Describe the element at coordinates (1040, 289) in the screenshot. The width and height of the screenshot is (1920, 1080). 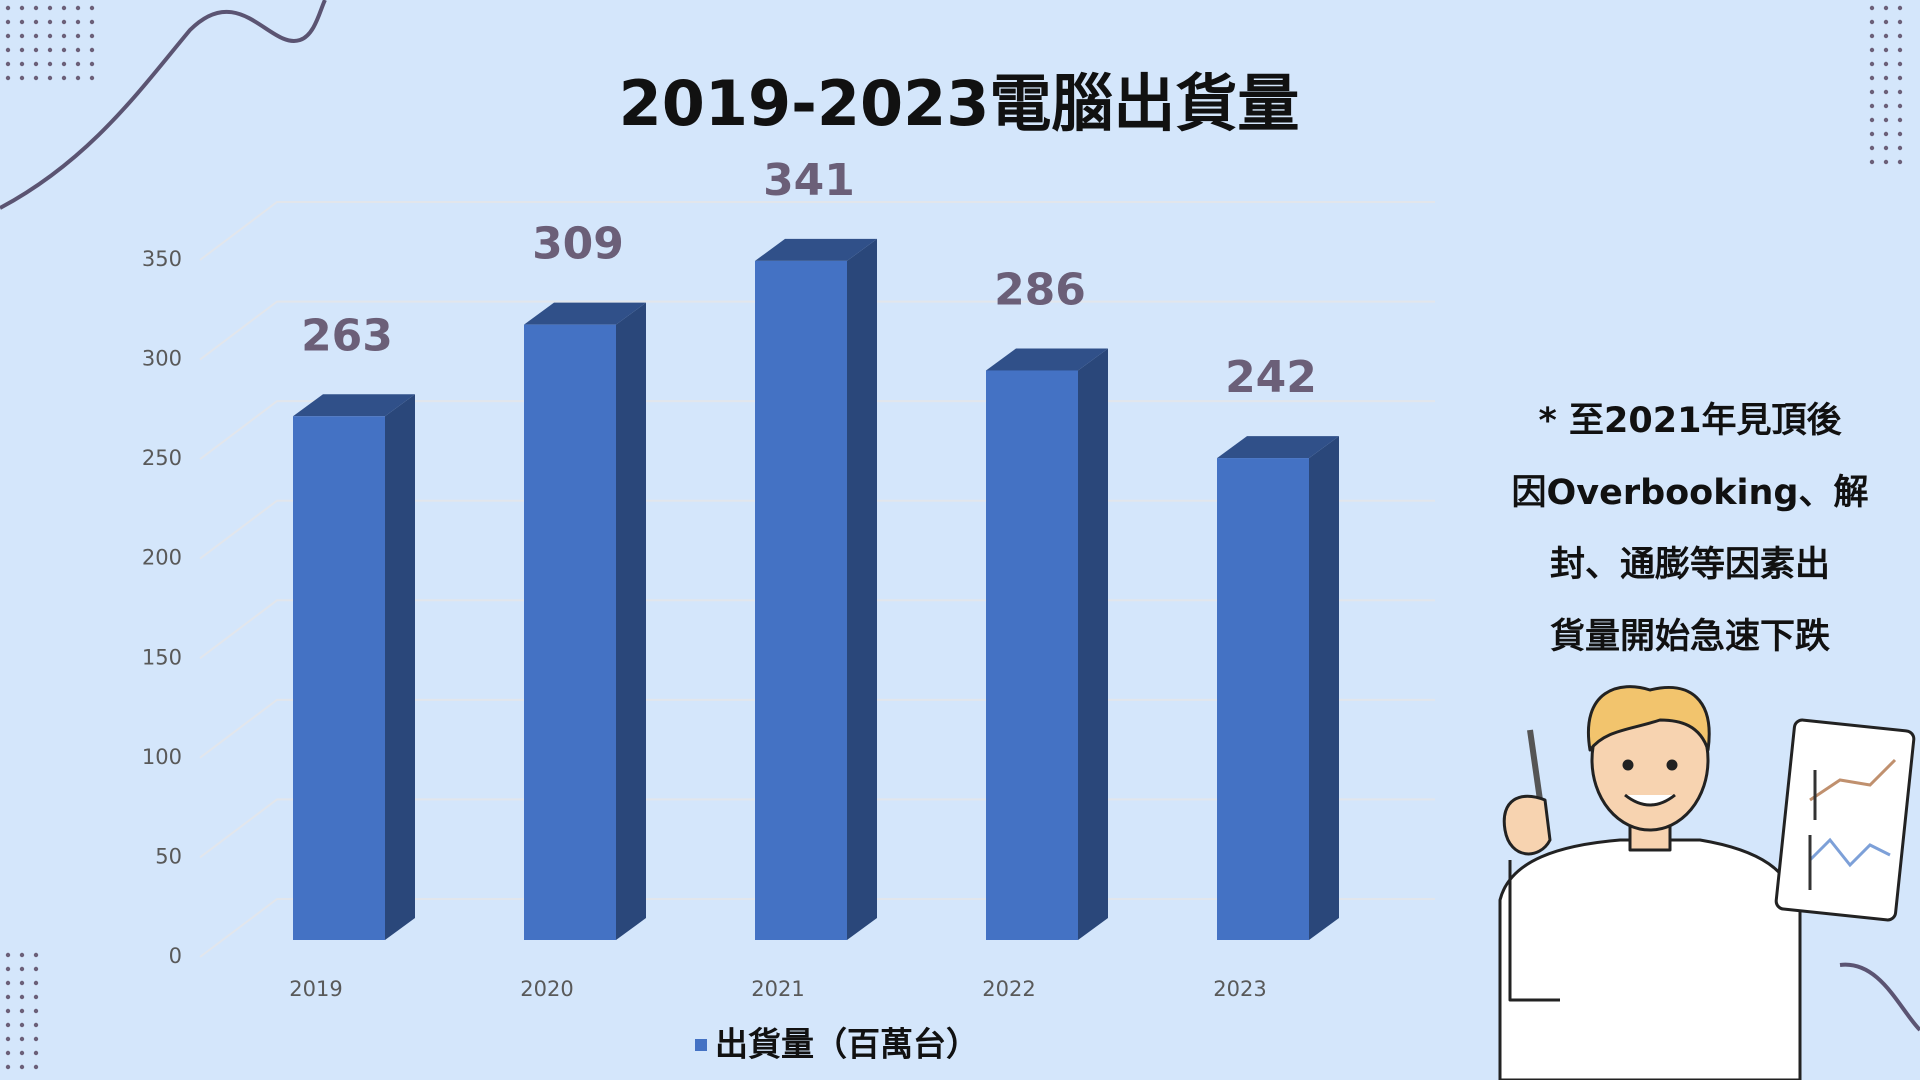
I see `value-label: 286` at that location.